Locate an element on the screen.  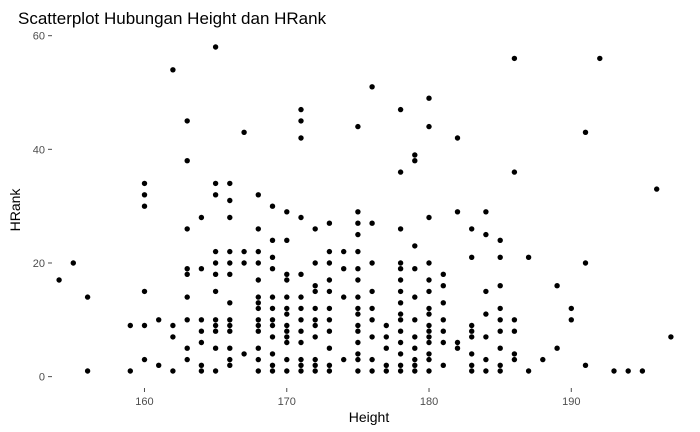
chart-title: Scatterplot Hubungan Height dan HRank is located at coordinates (172, 18).